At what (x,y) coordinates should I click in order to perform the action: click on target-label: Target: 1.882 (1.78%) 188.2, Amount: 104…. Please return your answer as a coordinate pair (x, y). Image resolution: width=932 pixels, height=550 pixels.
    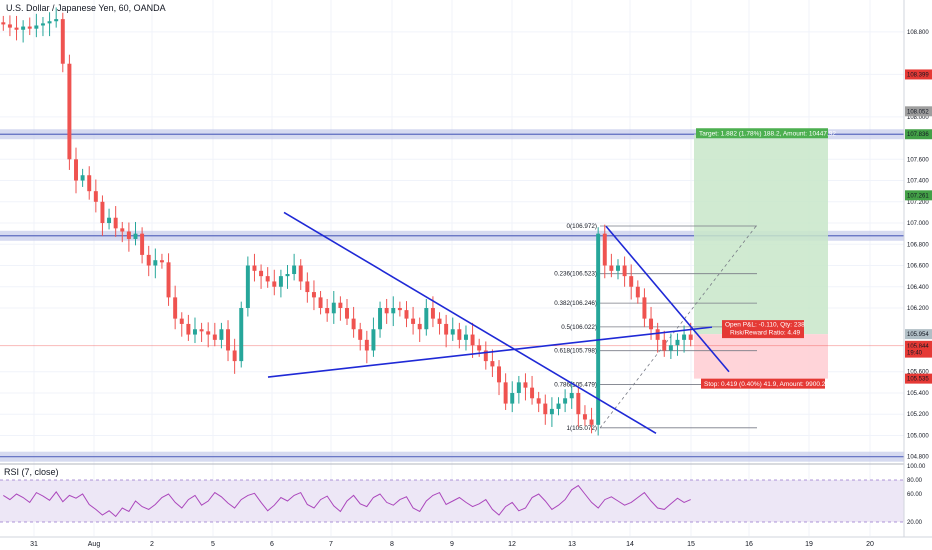
    Looking at the image, I should click on (767, 134).